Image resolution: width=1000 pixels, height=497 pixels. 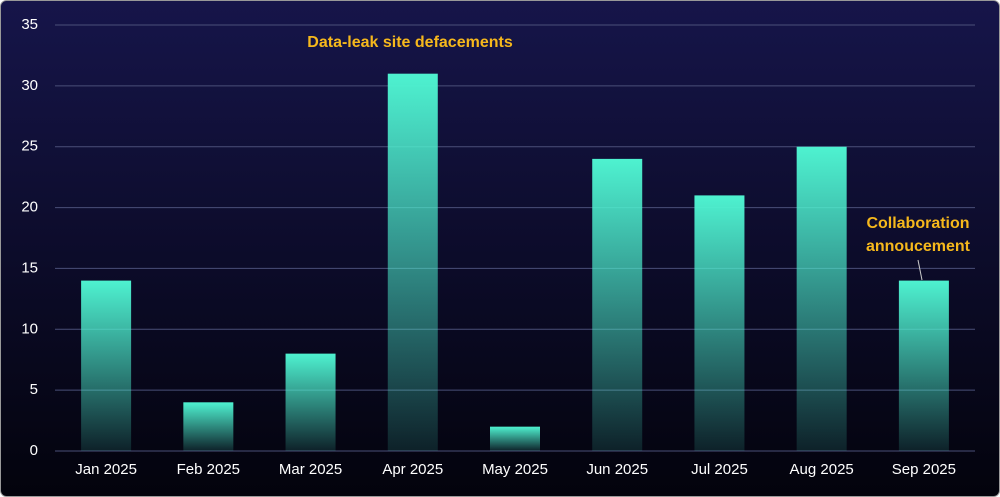 I want to click on y-tick-label: 20, so click(x=29, y=207).